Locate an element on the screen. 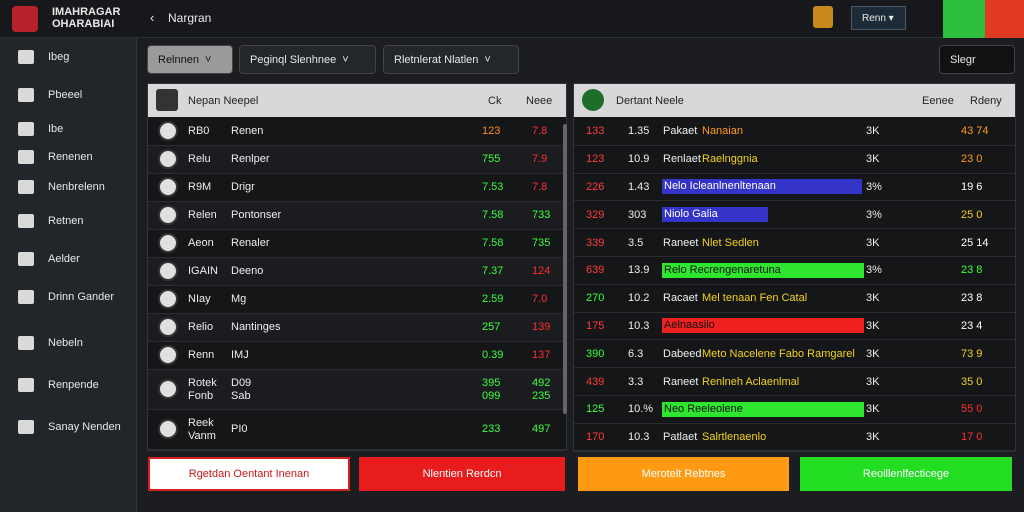 The height and width of the screenshot is (512, 1024). bar-label: Neo Reeleolene is located at coordinates (763, 409).